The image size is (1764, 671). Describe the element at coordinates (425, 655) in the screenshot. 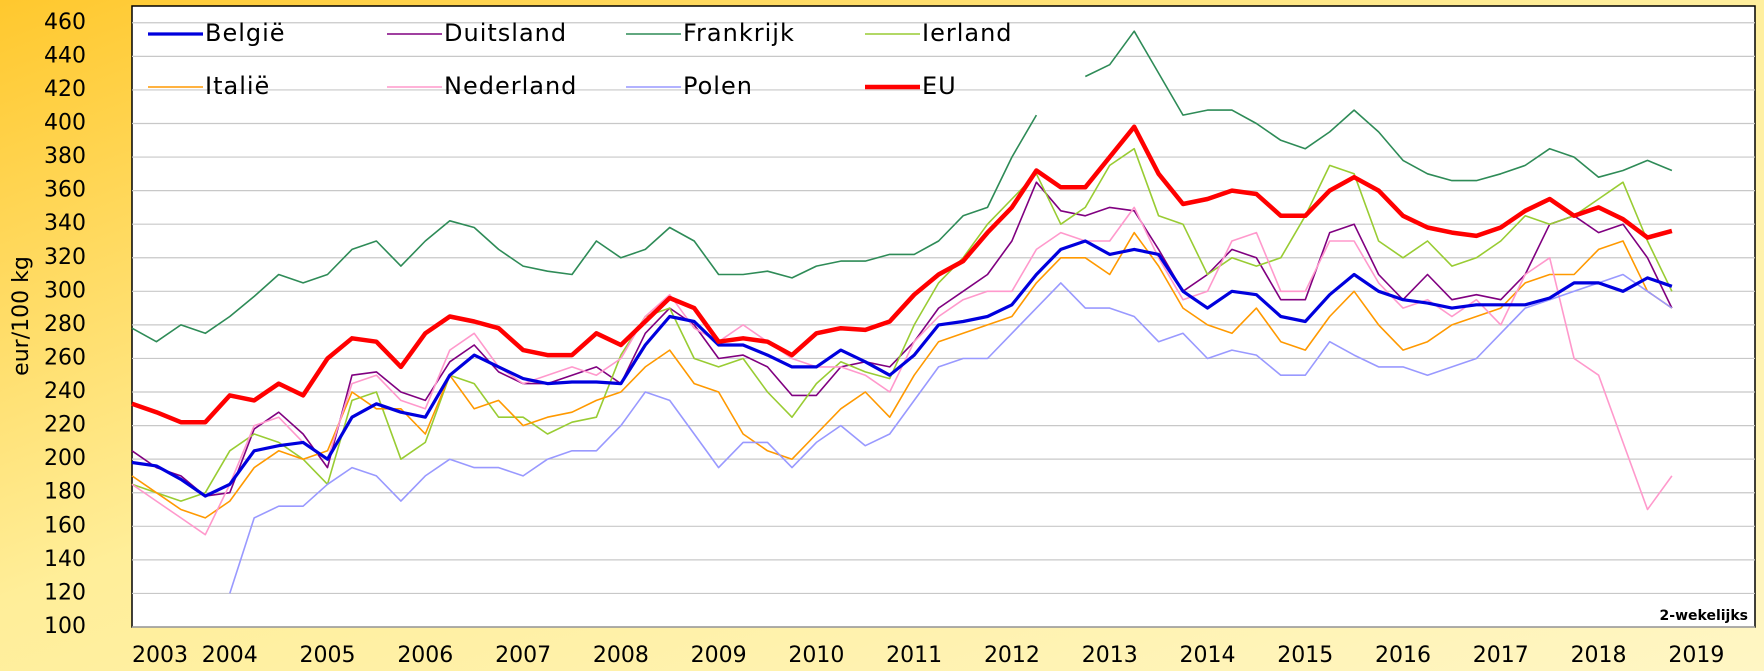

I see `x-tick-label: 2006` at that location.